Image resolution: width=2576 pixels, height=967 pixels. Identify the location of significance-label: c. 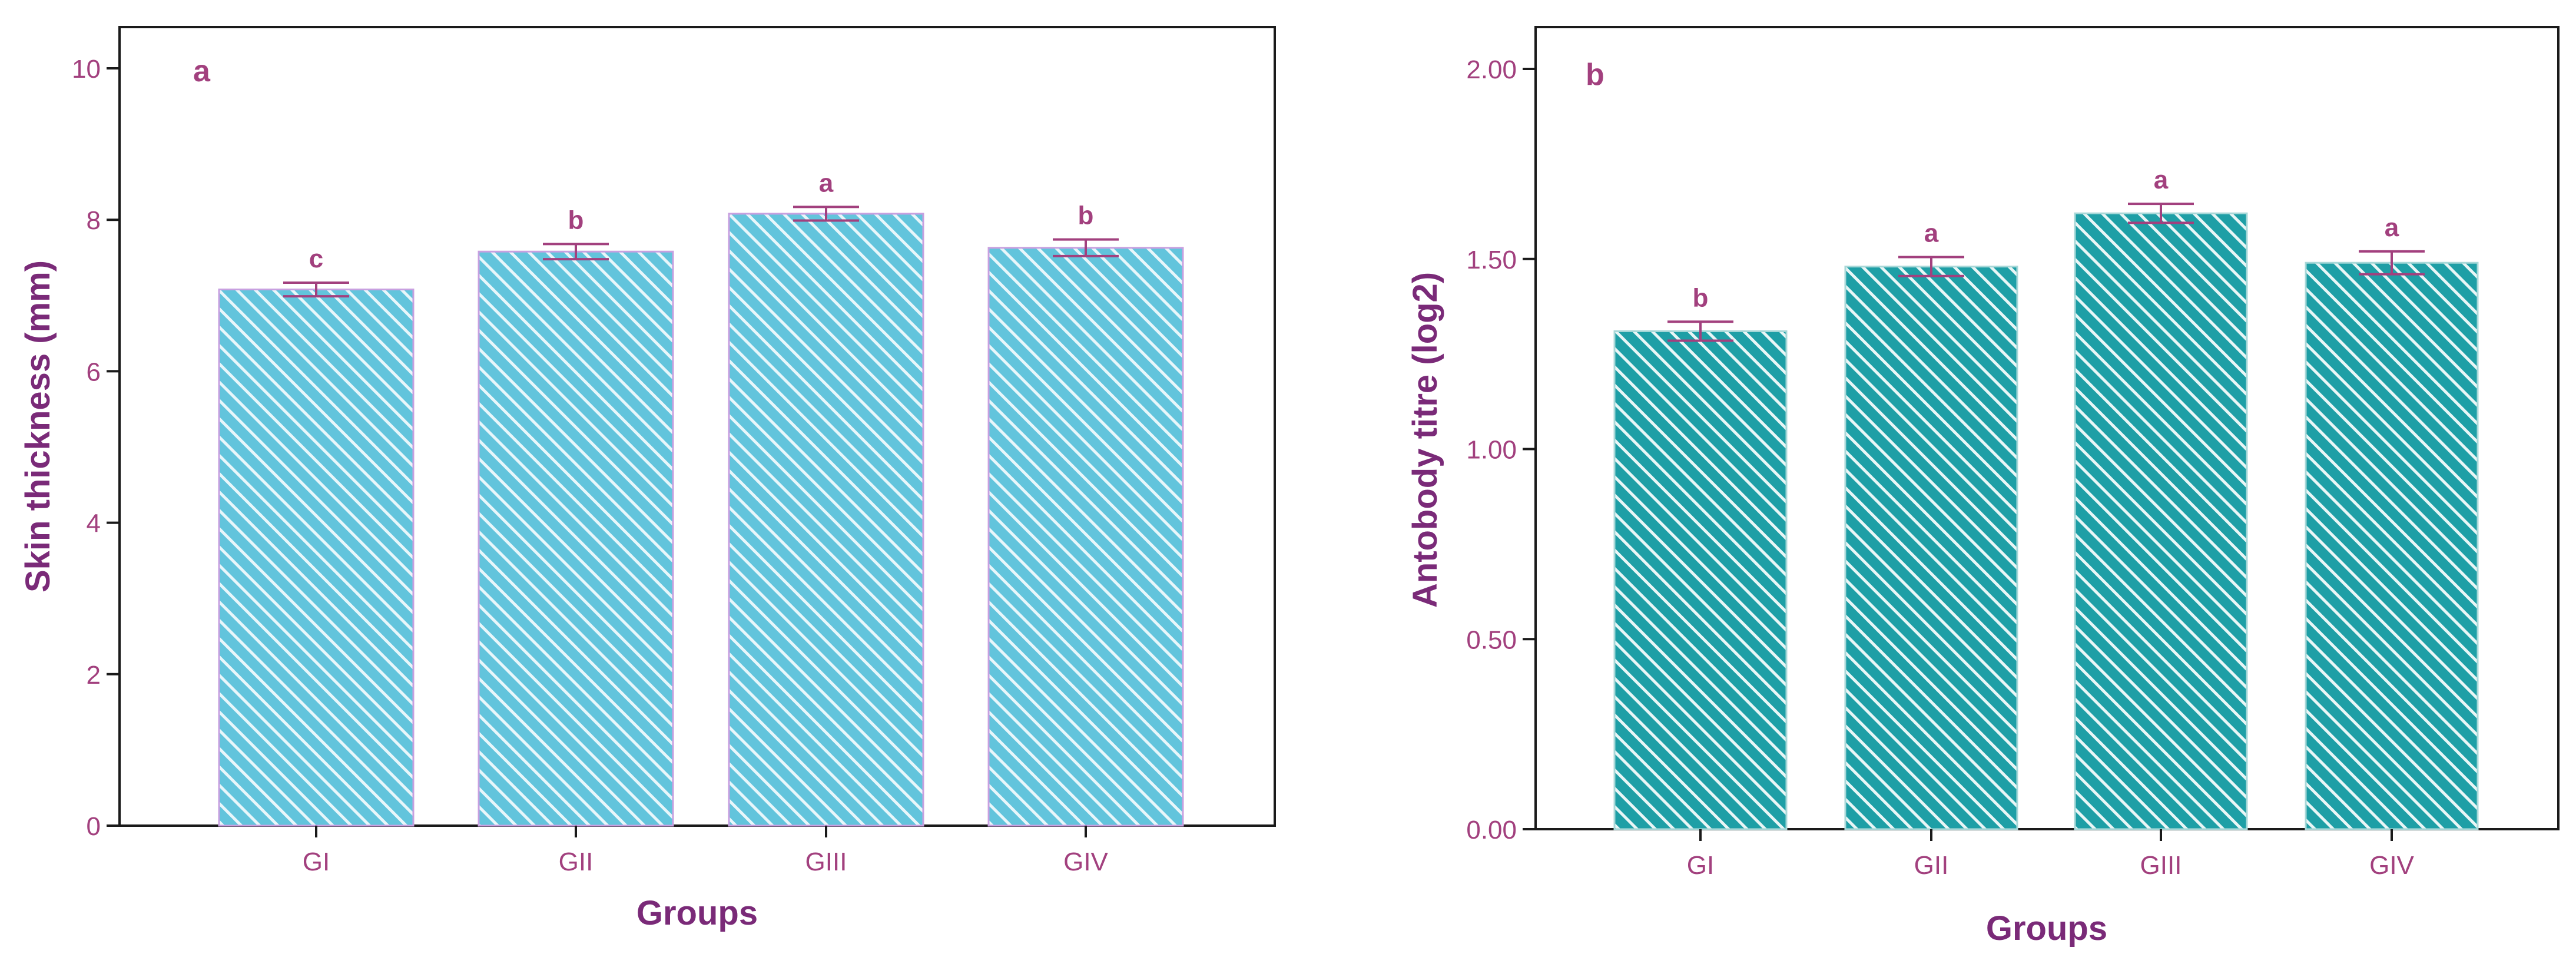
(316, 258).